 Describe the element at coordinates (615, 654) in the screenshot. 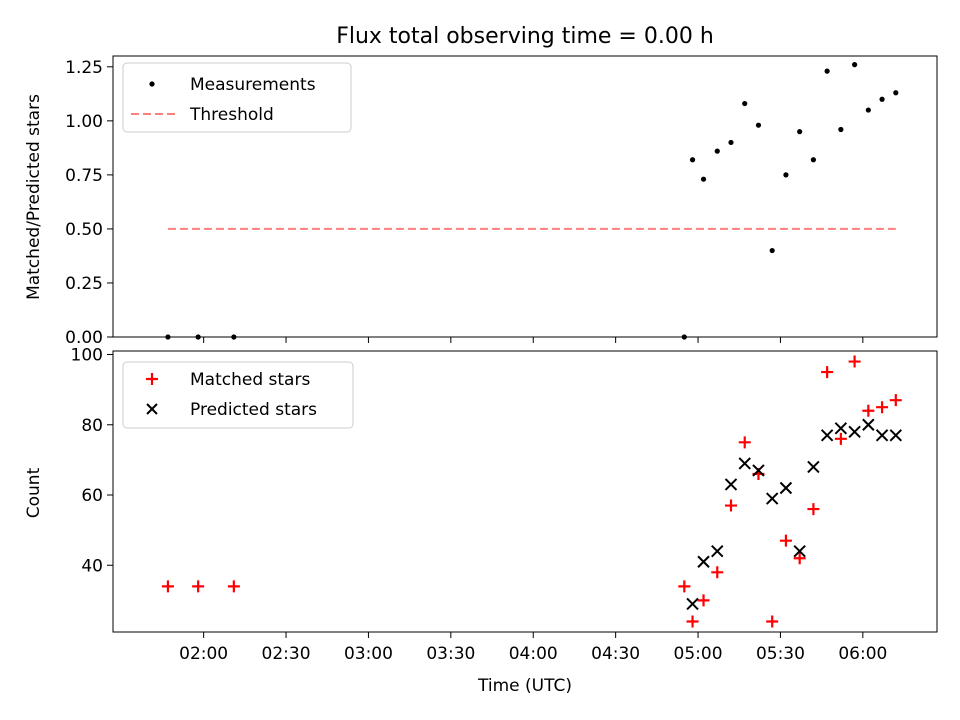

I see `bottom-x-tick-label: 04:30` at that location.